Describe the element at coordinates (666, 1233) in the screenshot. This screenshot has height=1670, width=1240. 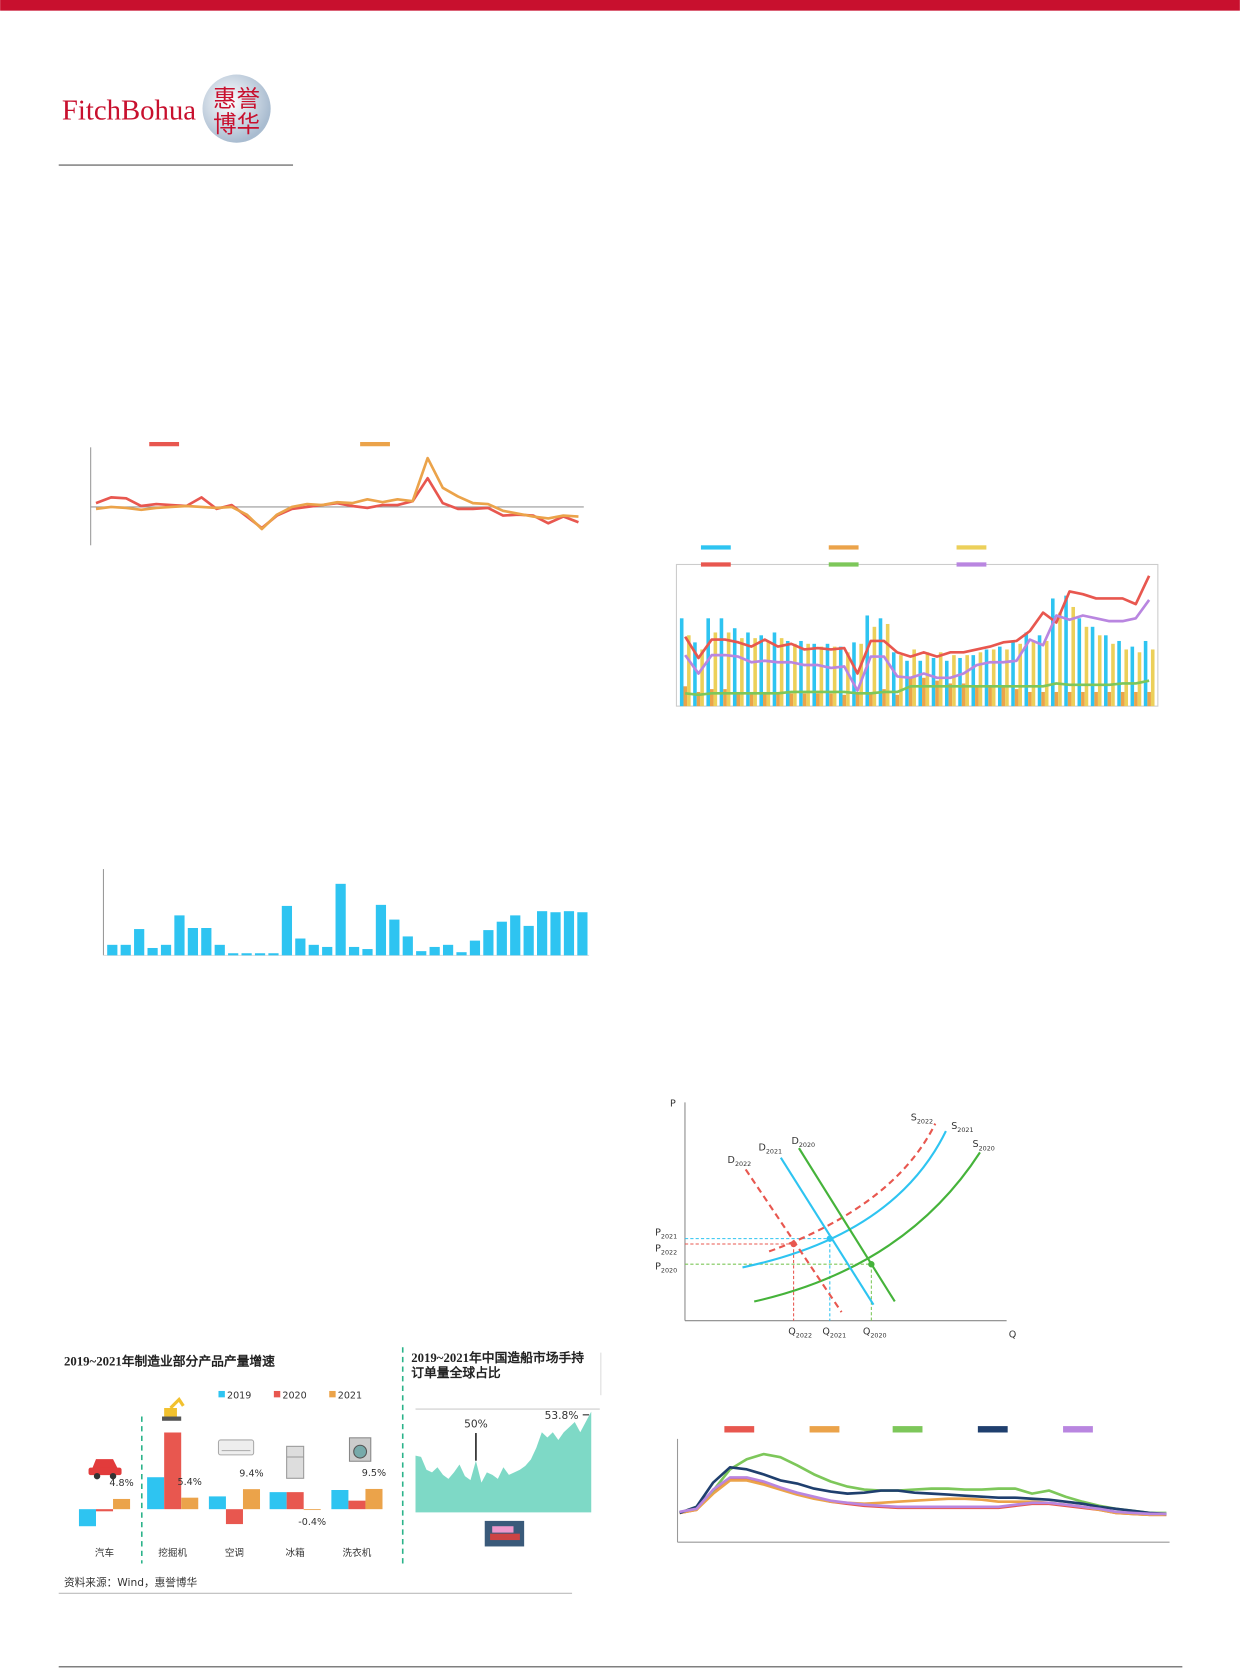
I see `price-label: P2021` at that location.